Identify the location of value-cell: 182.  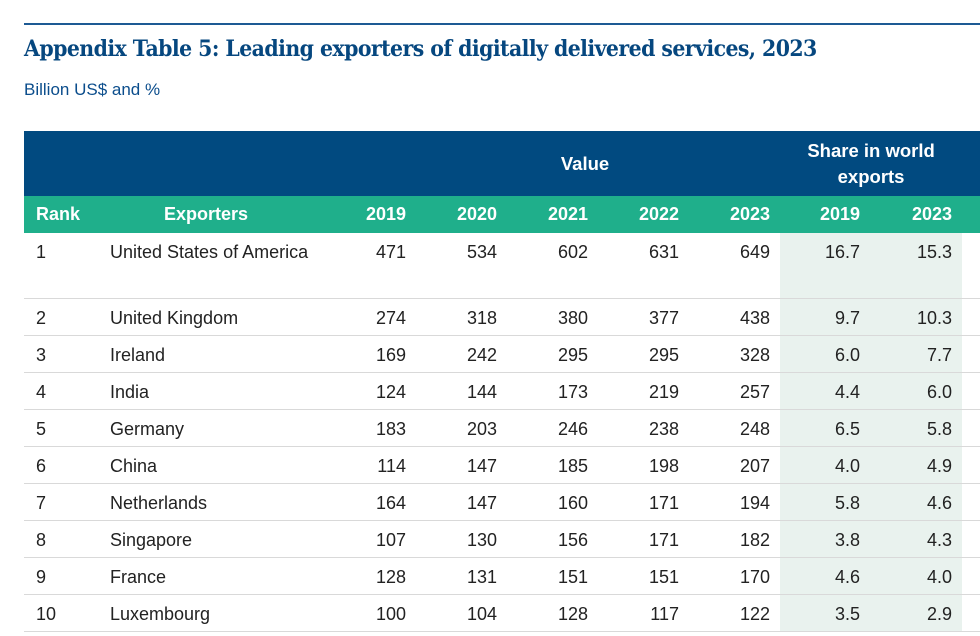
(735, 539).